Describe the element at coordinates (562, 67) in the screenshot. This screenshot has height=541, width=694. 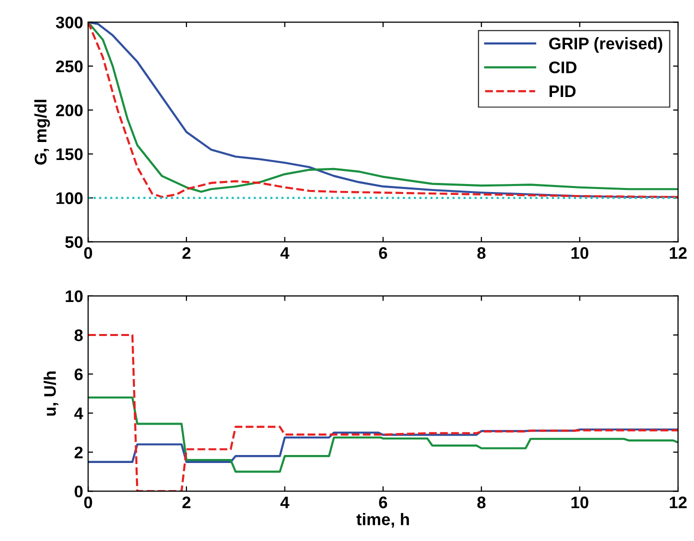
I see `legend-label: CID` at that location.